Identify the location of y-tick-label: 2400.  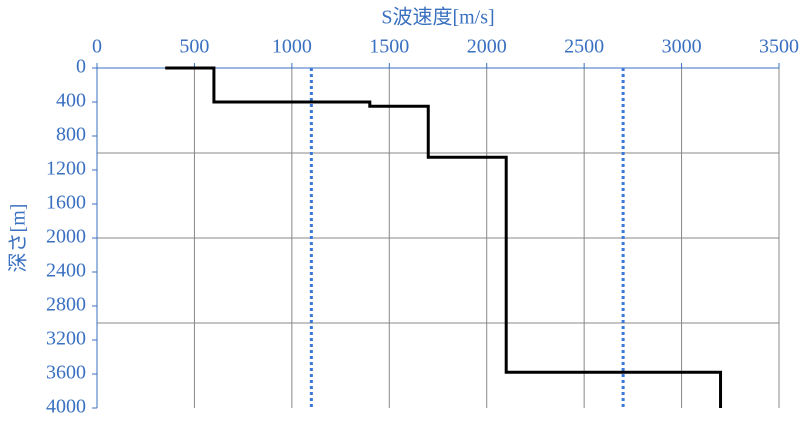
(66, 271).